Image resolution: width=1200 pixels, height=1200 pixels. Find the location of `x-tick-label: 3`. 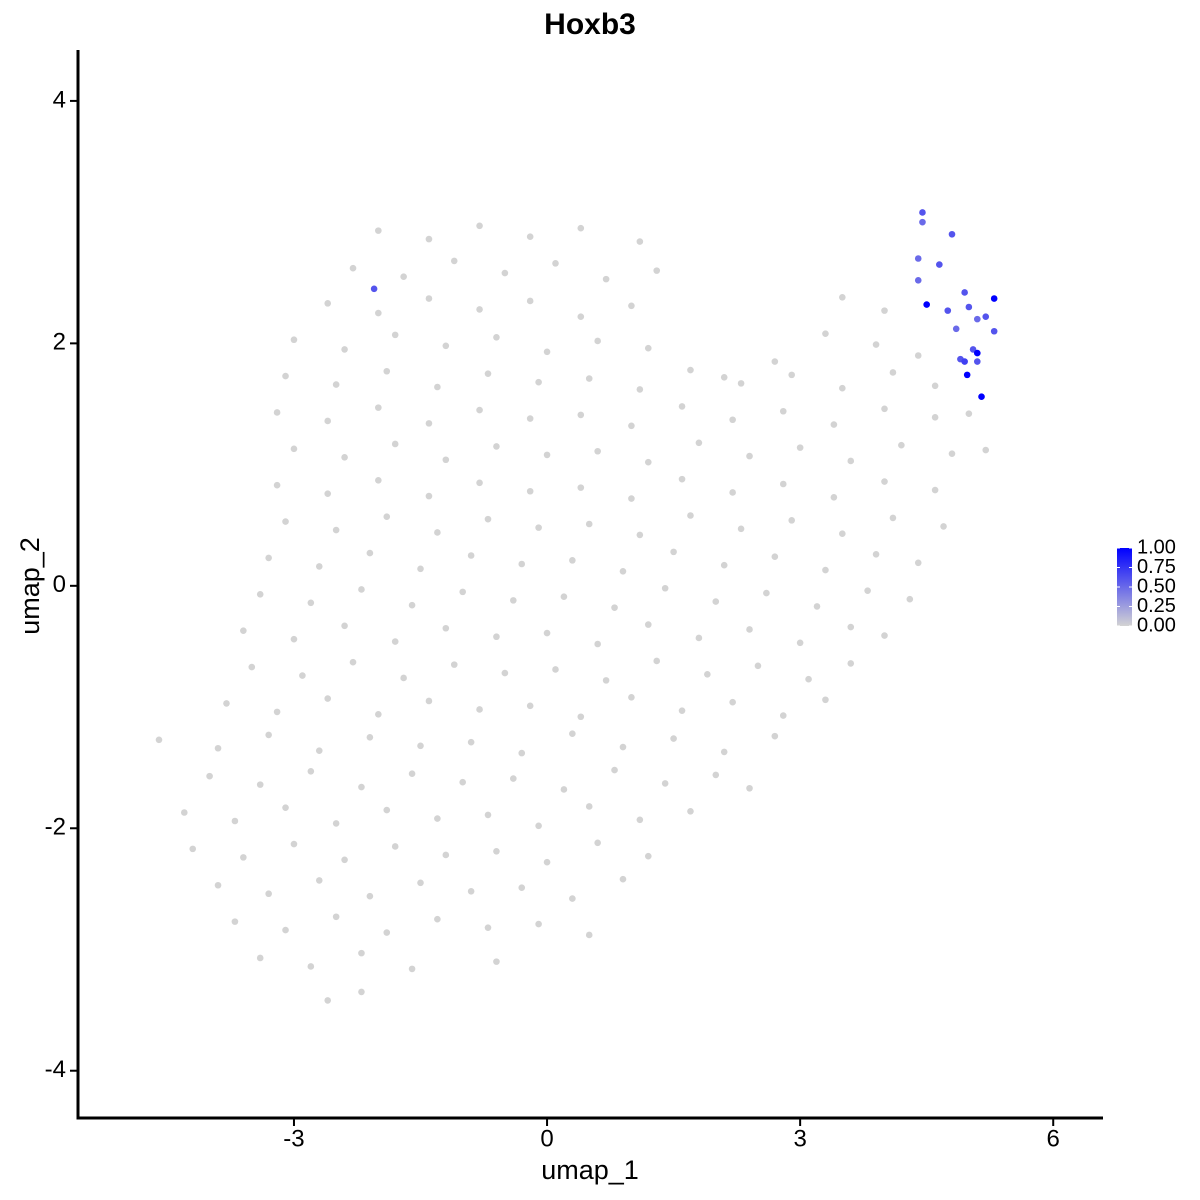

x-tick-label: 3 is located at coordinates (799, 1138).